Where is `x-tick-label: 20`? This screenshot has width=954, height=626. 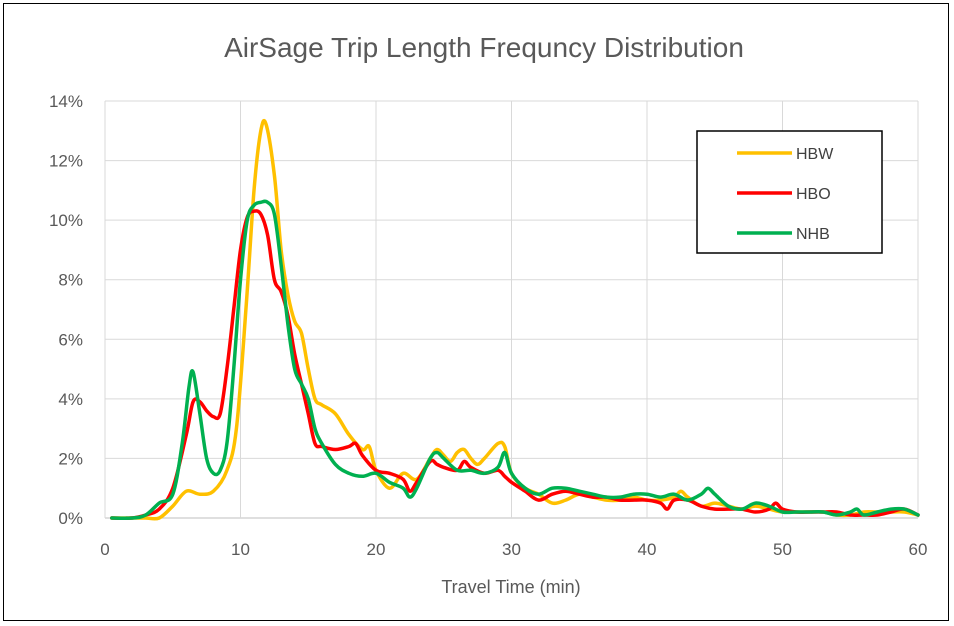
x-tick-label: 20 is located at coordinates (376, 549).